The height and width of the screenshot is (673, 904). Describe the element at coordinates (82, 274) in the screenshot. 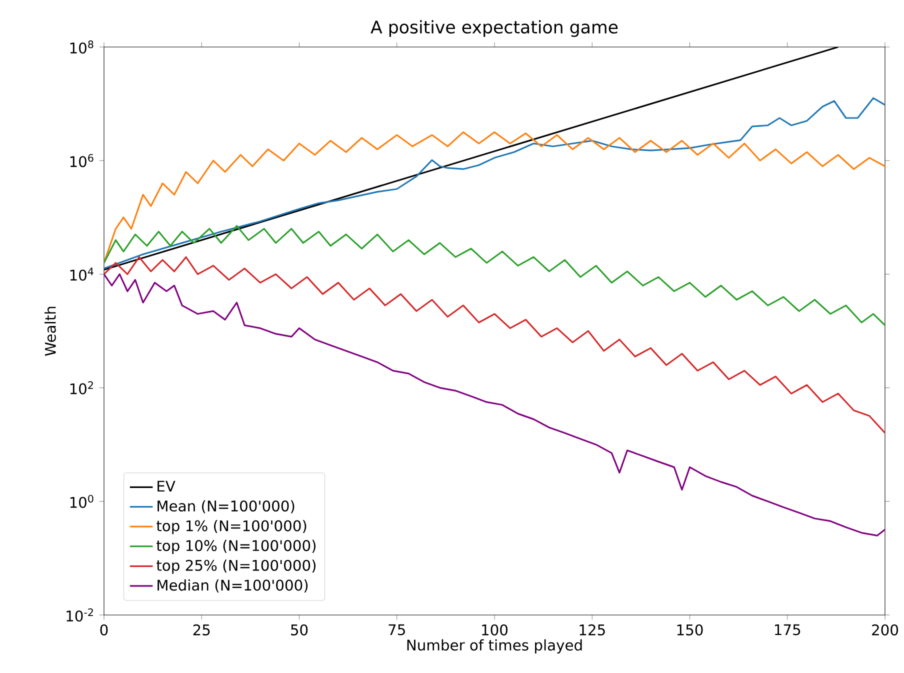

I see `y-tick-label: 10$^{4}$` at that location.